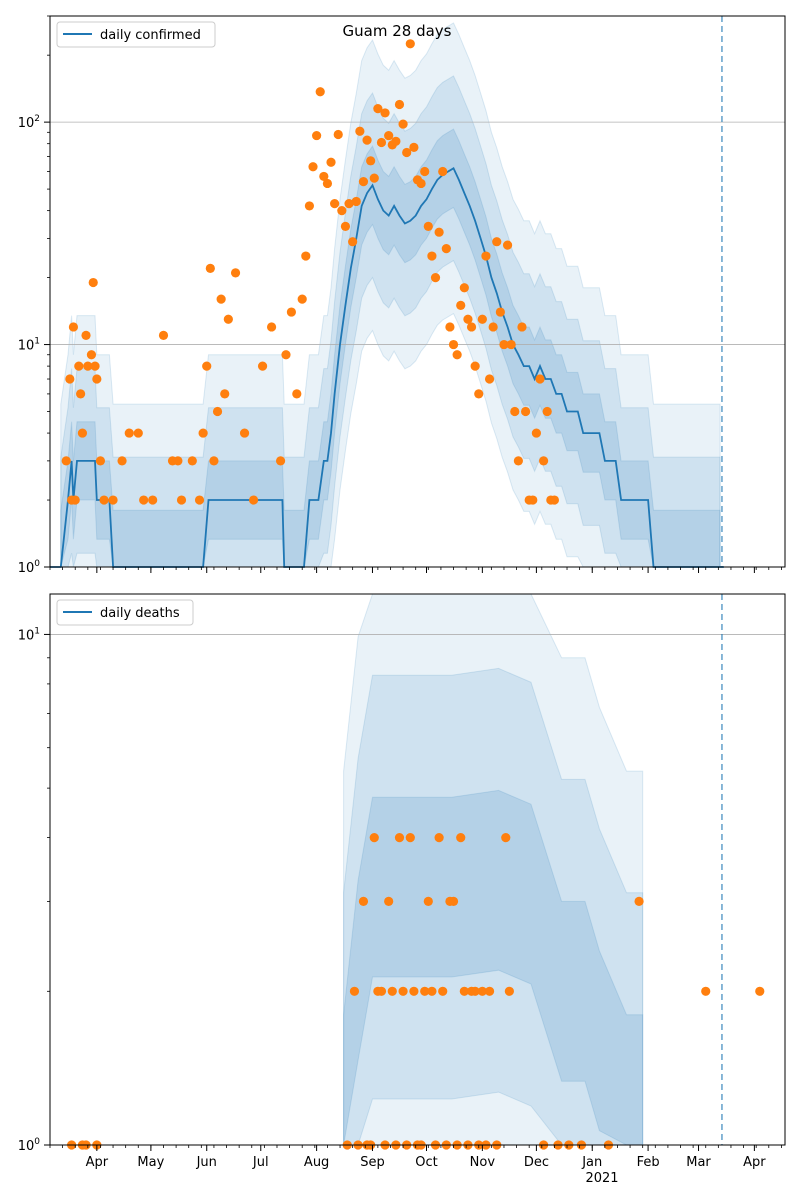 The width and height of the screenshot is (800, 1200). I want to click on deaths-legend-label: daily deaths, so click(140, 613).